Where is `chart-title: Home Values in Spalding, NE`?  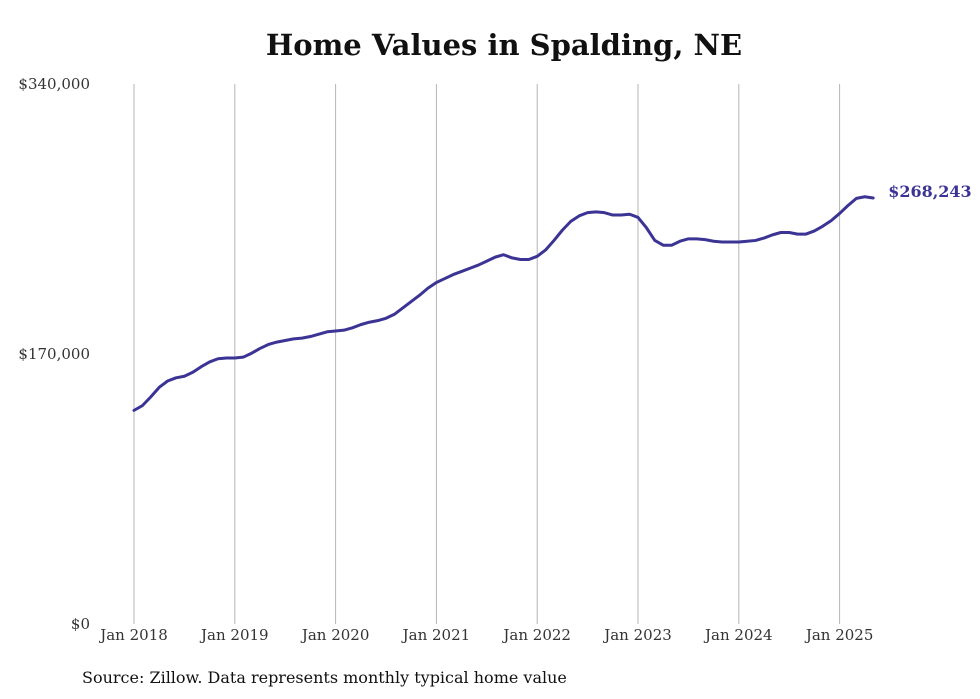 chart-title: Home Values in Spalding, NE is located at coordinates (504, 45).